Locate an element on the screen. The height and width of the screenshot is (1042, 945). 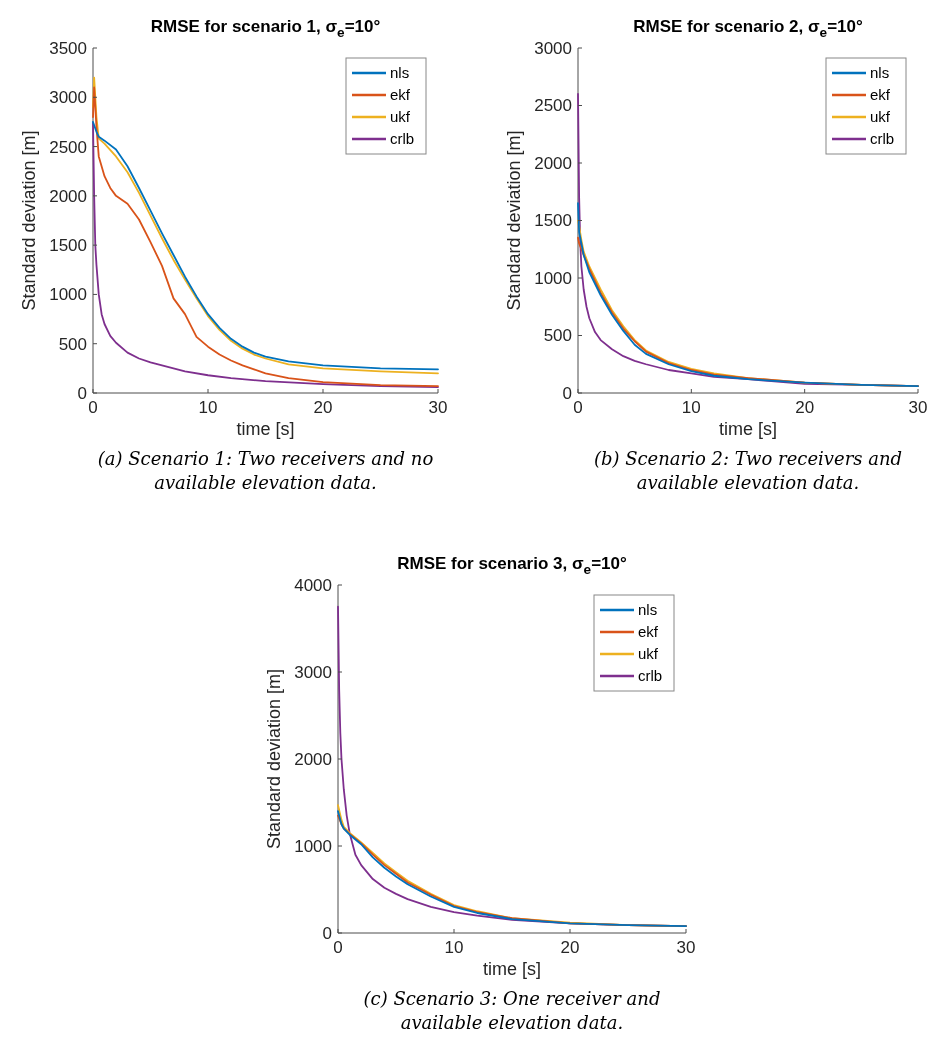
y-tick-label: 3500 is located at coordinates (68, 48).